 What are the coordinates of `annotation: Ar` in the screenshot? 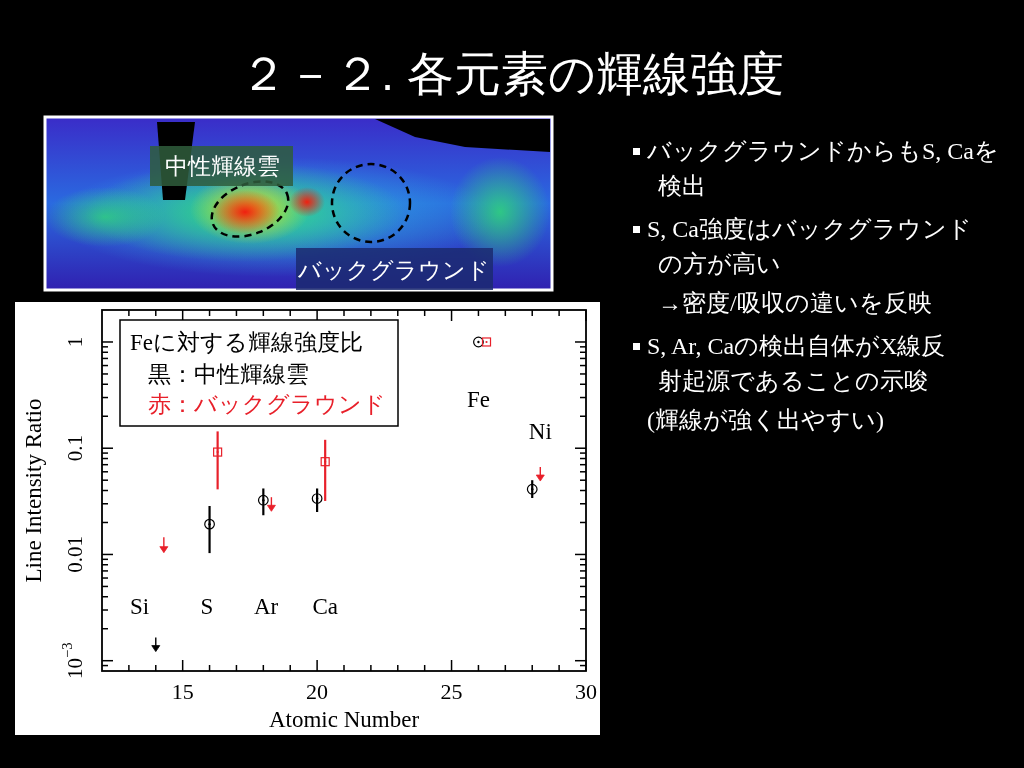 It's located at (266, 606).